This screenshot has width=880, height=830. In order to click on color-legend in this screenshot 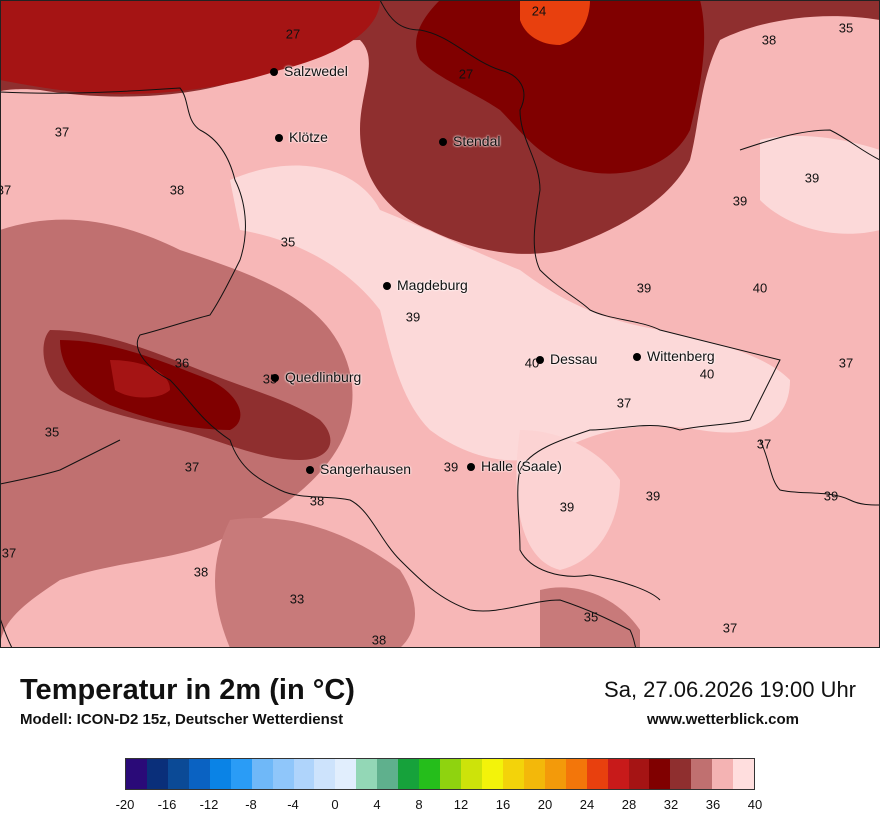, I will do `click(440, 774)`.